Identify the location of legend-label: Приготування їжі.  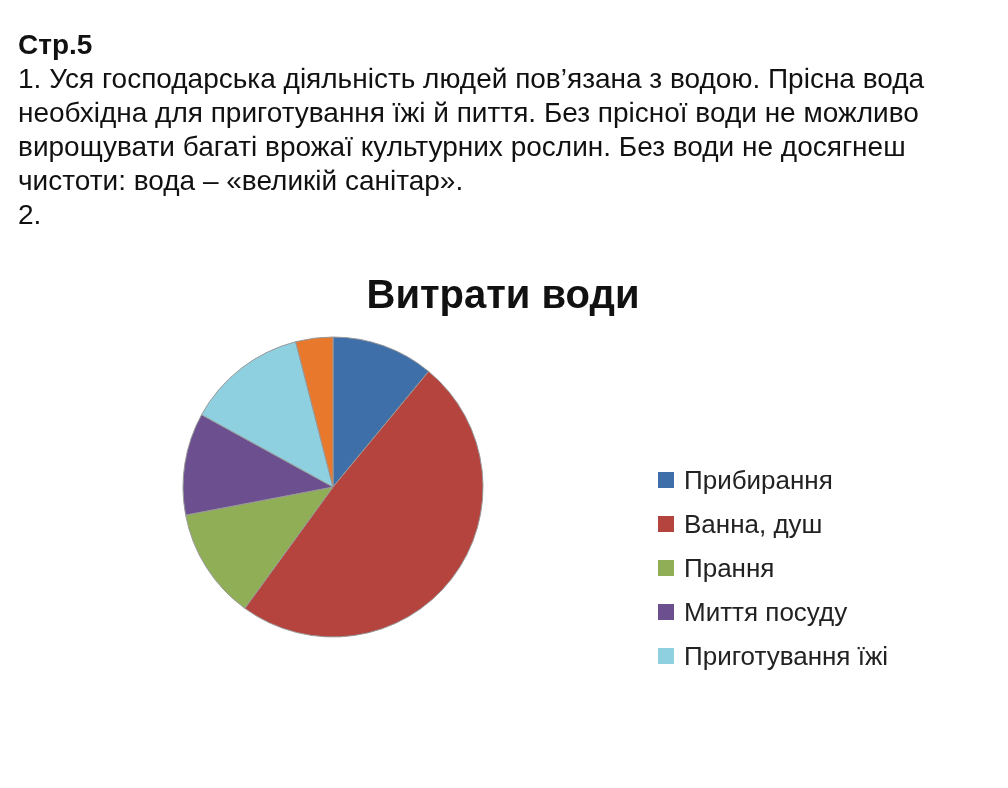
(786, 656).